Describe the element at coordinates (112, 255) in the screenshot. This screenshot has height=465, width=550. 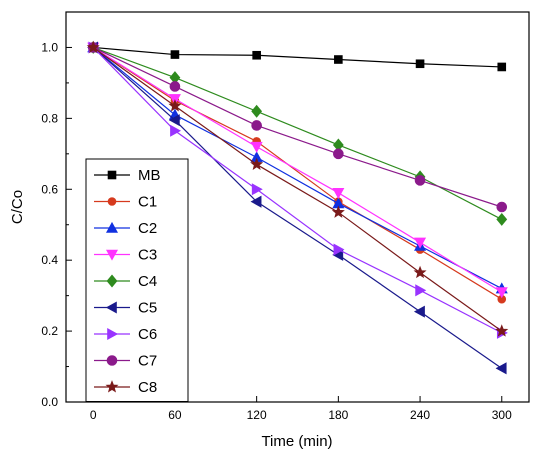
I see `legend-marker-c3` at that location.